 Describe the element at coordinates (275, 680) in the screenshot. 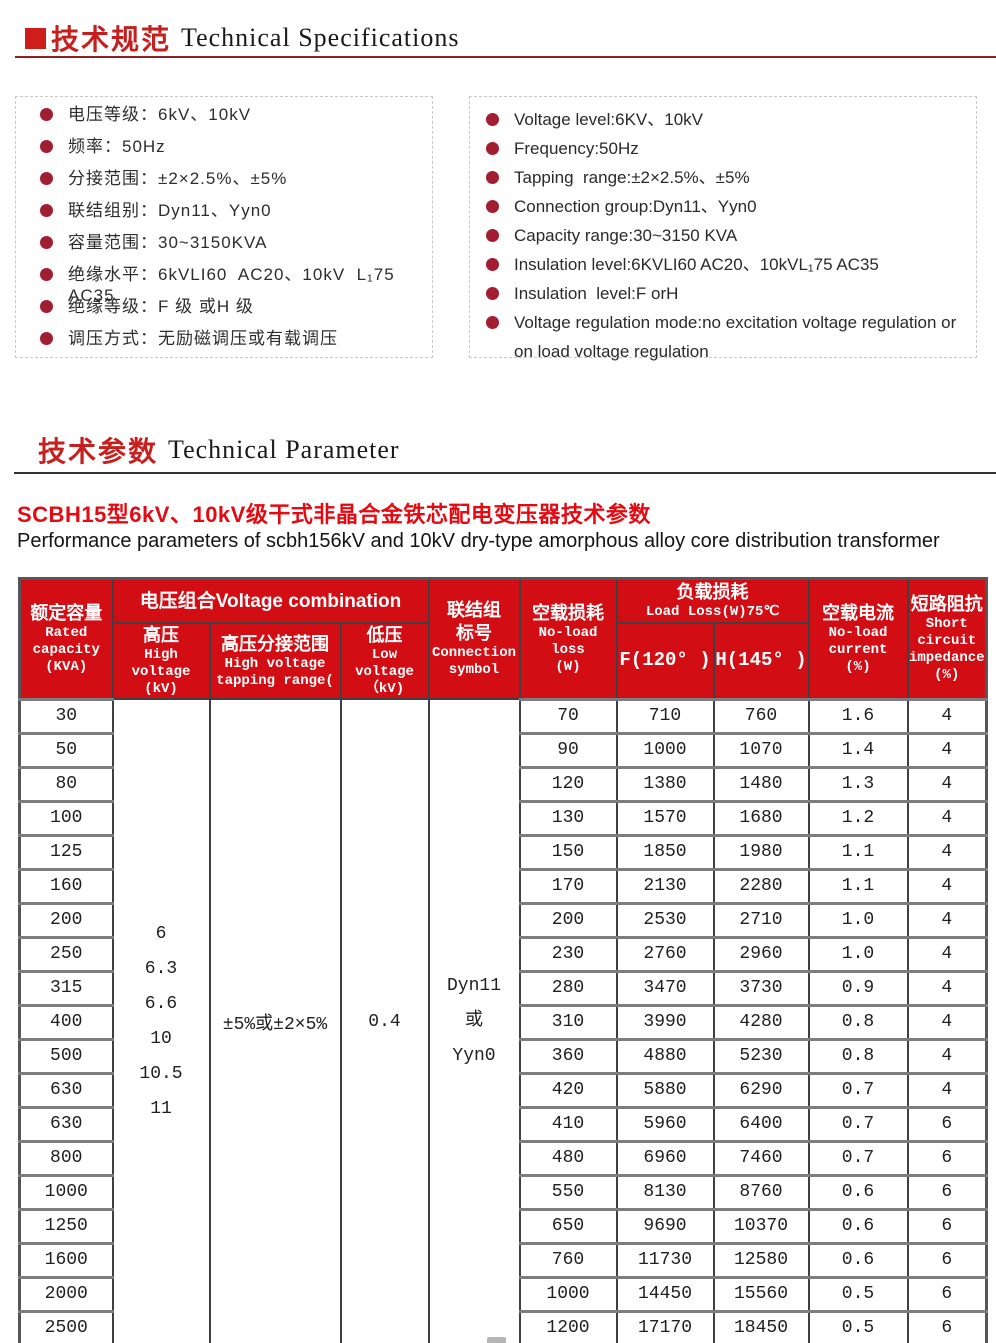

I see `header-line: tapping range(` at that location.